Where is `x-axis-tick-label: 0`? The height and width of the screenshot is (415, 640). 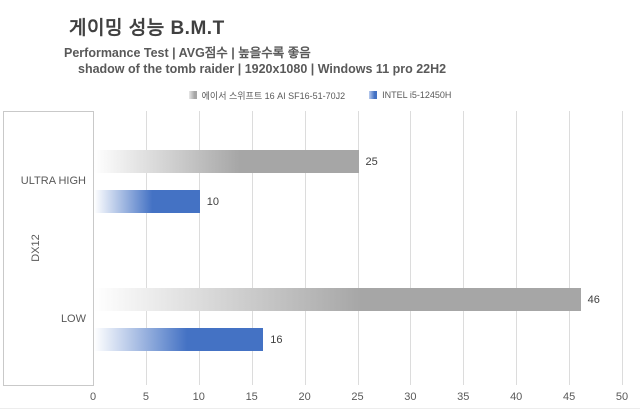 x-axis-tick-label: 0 is located at coordinates (93, 397).